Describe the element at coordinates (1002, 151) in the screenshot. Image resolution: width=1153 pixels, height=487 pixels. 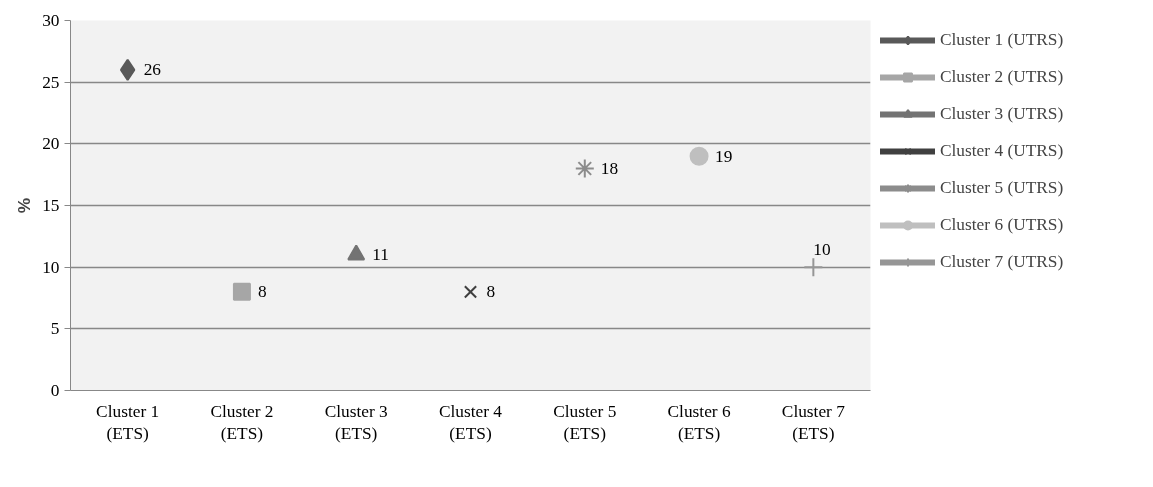
I see `legend-label: Cluster 4 (UTRS)` at that location.